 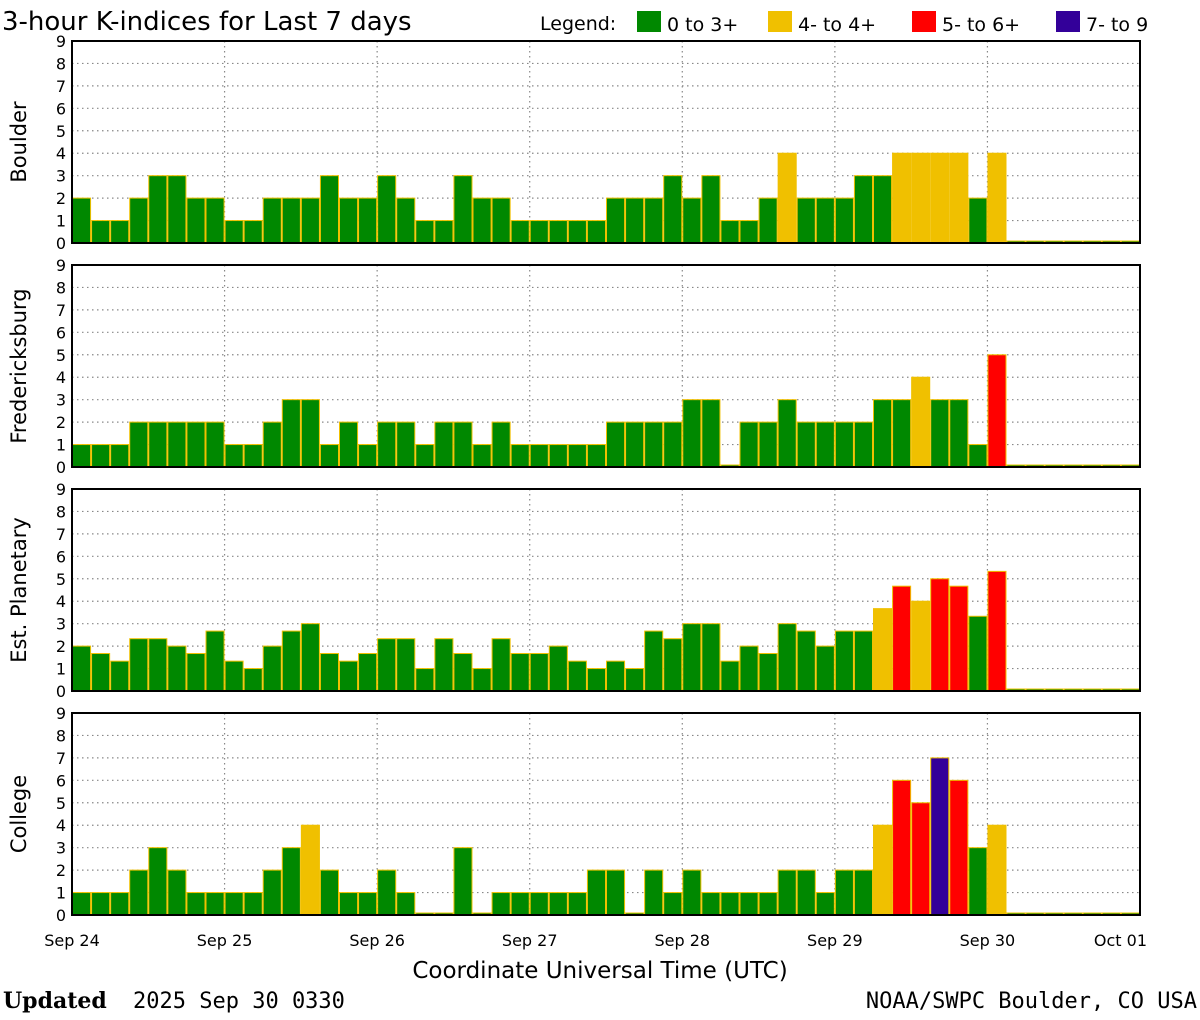 I want to click on y-tick-label: 0, so click(x=61, y=243).